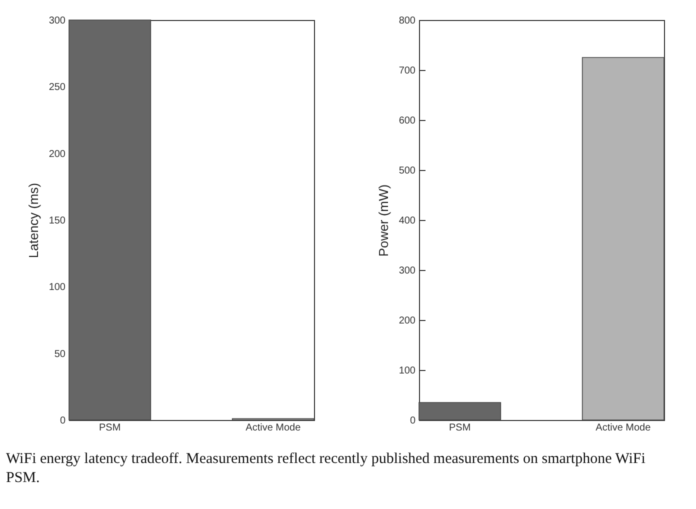 The image size is (696, 509). I want to click on y-tick-label: 600, so click(407, 121).